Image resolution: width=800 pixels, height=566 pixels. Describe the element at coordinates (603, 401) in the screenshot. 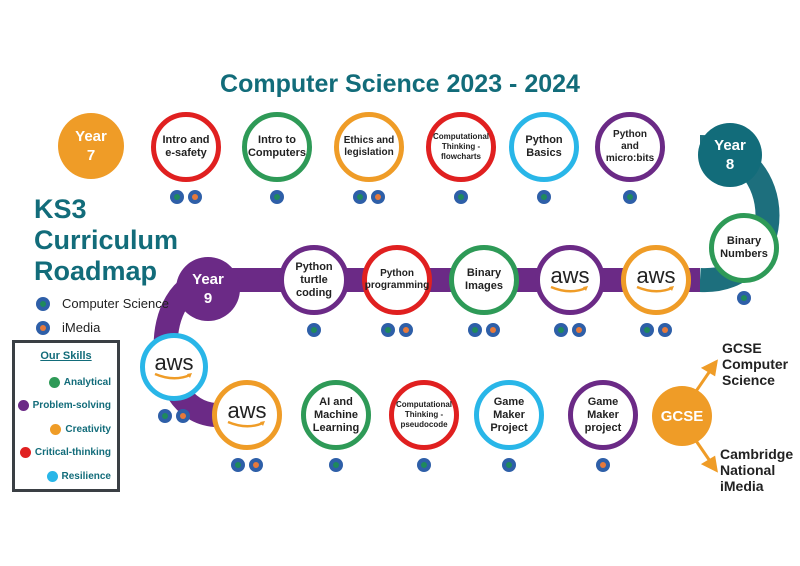

I see `node-label-line: Game` at that location.